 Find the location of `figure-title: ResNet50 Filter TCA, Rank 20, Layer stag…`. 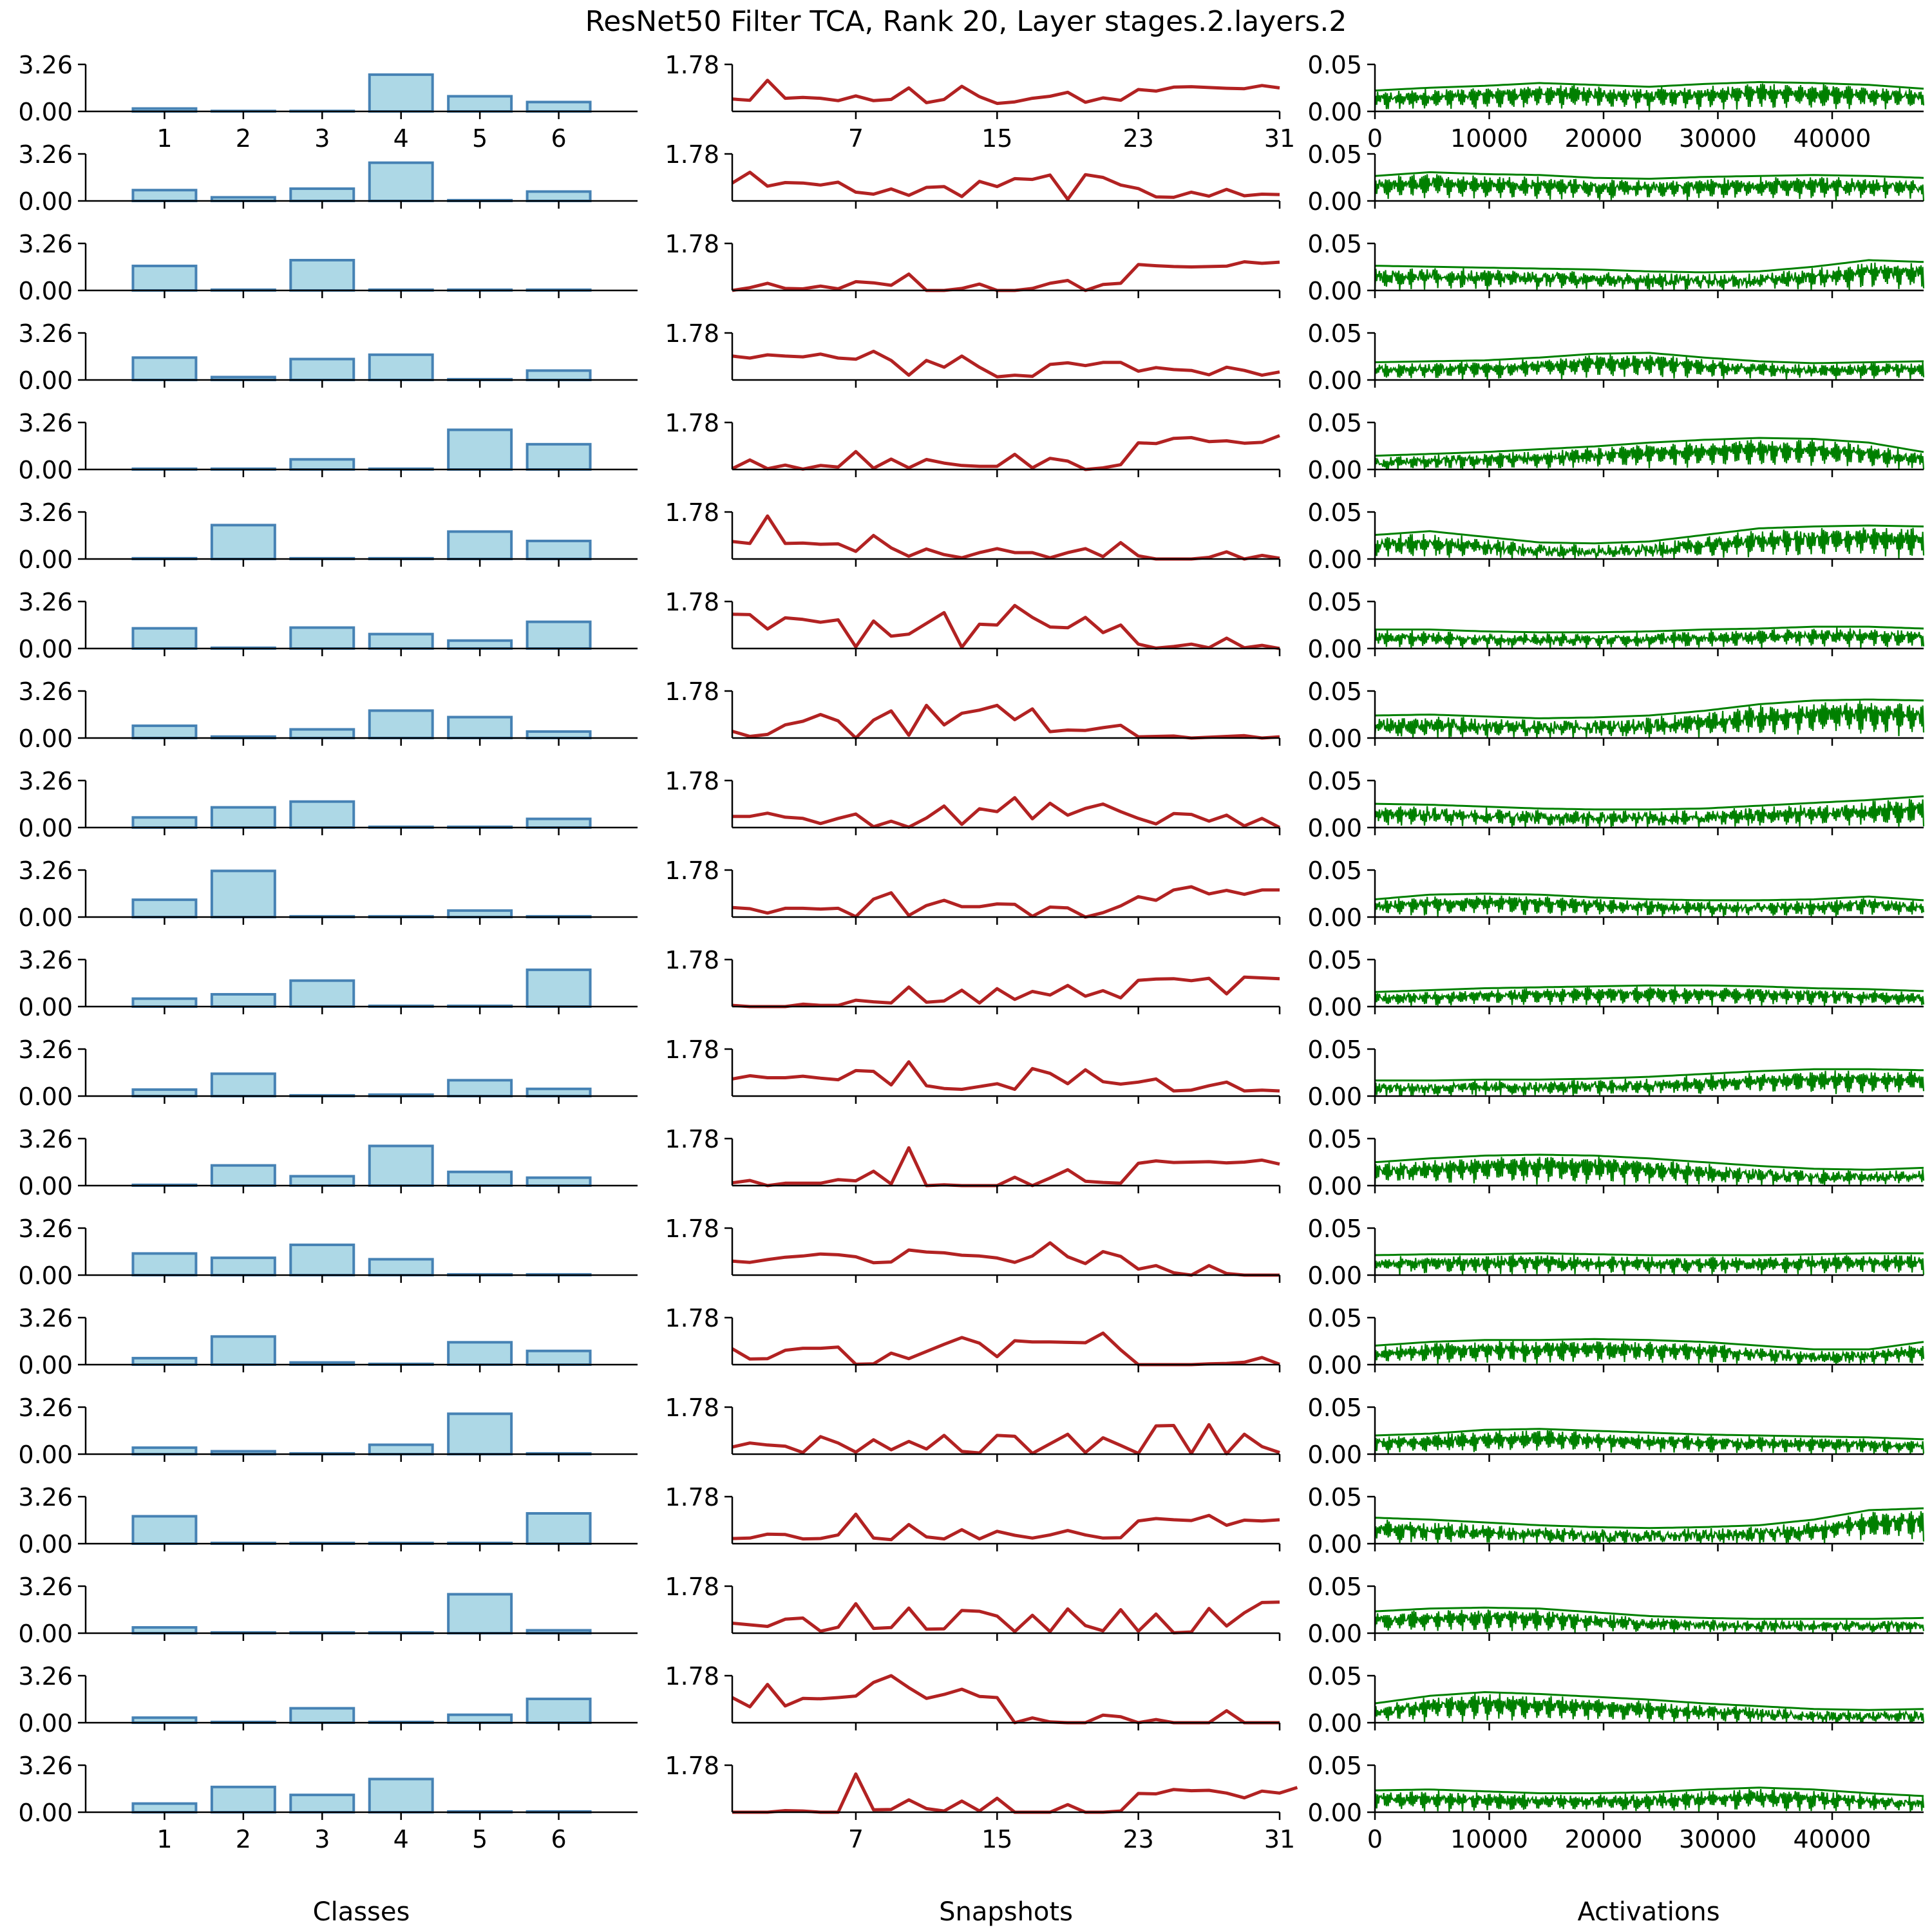

figure-title: ResNet50 Filter TCA, Rank 20, Layer stag… is located at coordinates (966, 22).